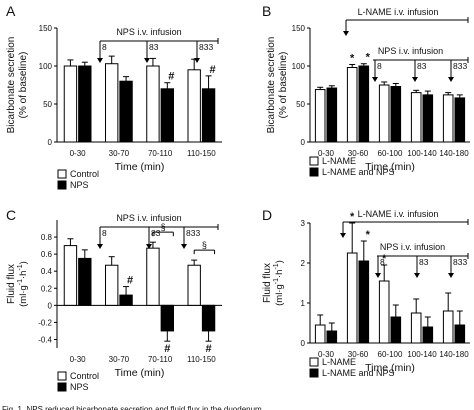 The height and width of the screenshot is (410, 474). What do you see at coordinates (352, 58) in the screenshot?
I see `panel-b-sig-mark: *` at bounding box center [352, 58].